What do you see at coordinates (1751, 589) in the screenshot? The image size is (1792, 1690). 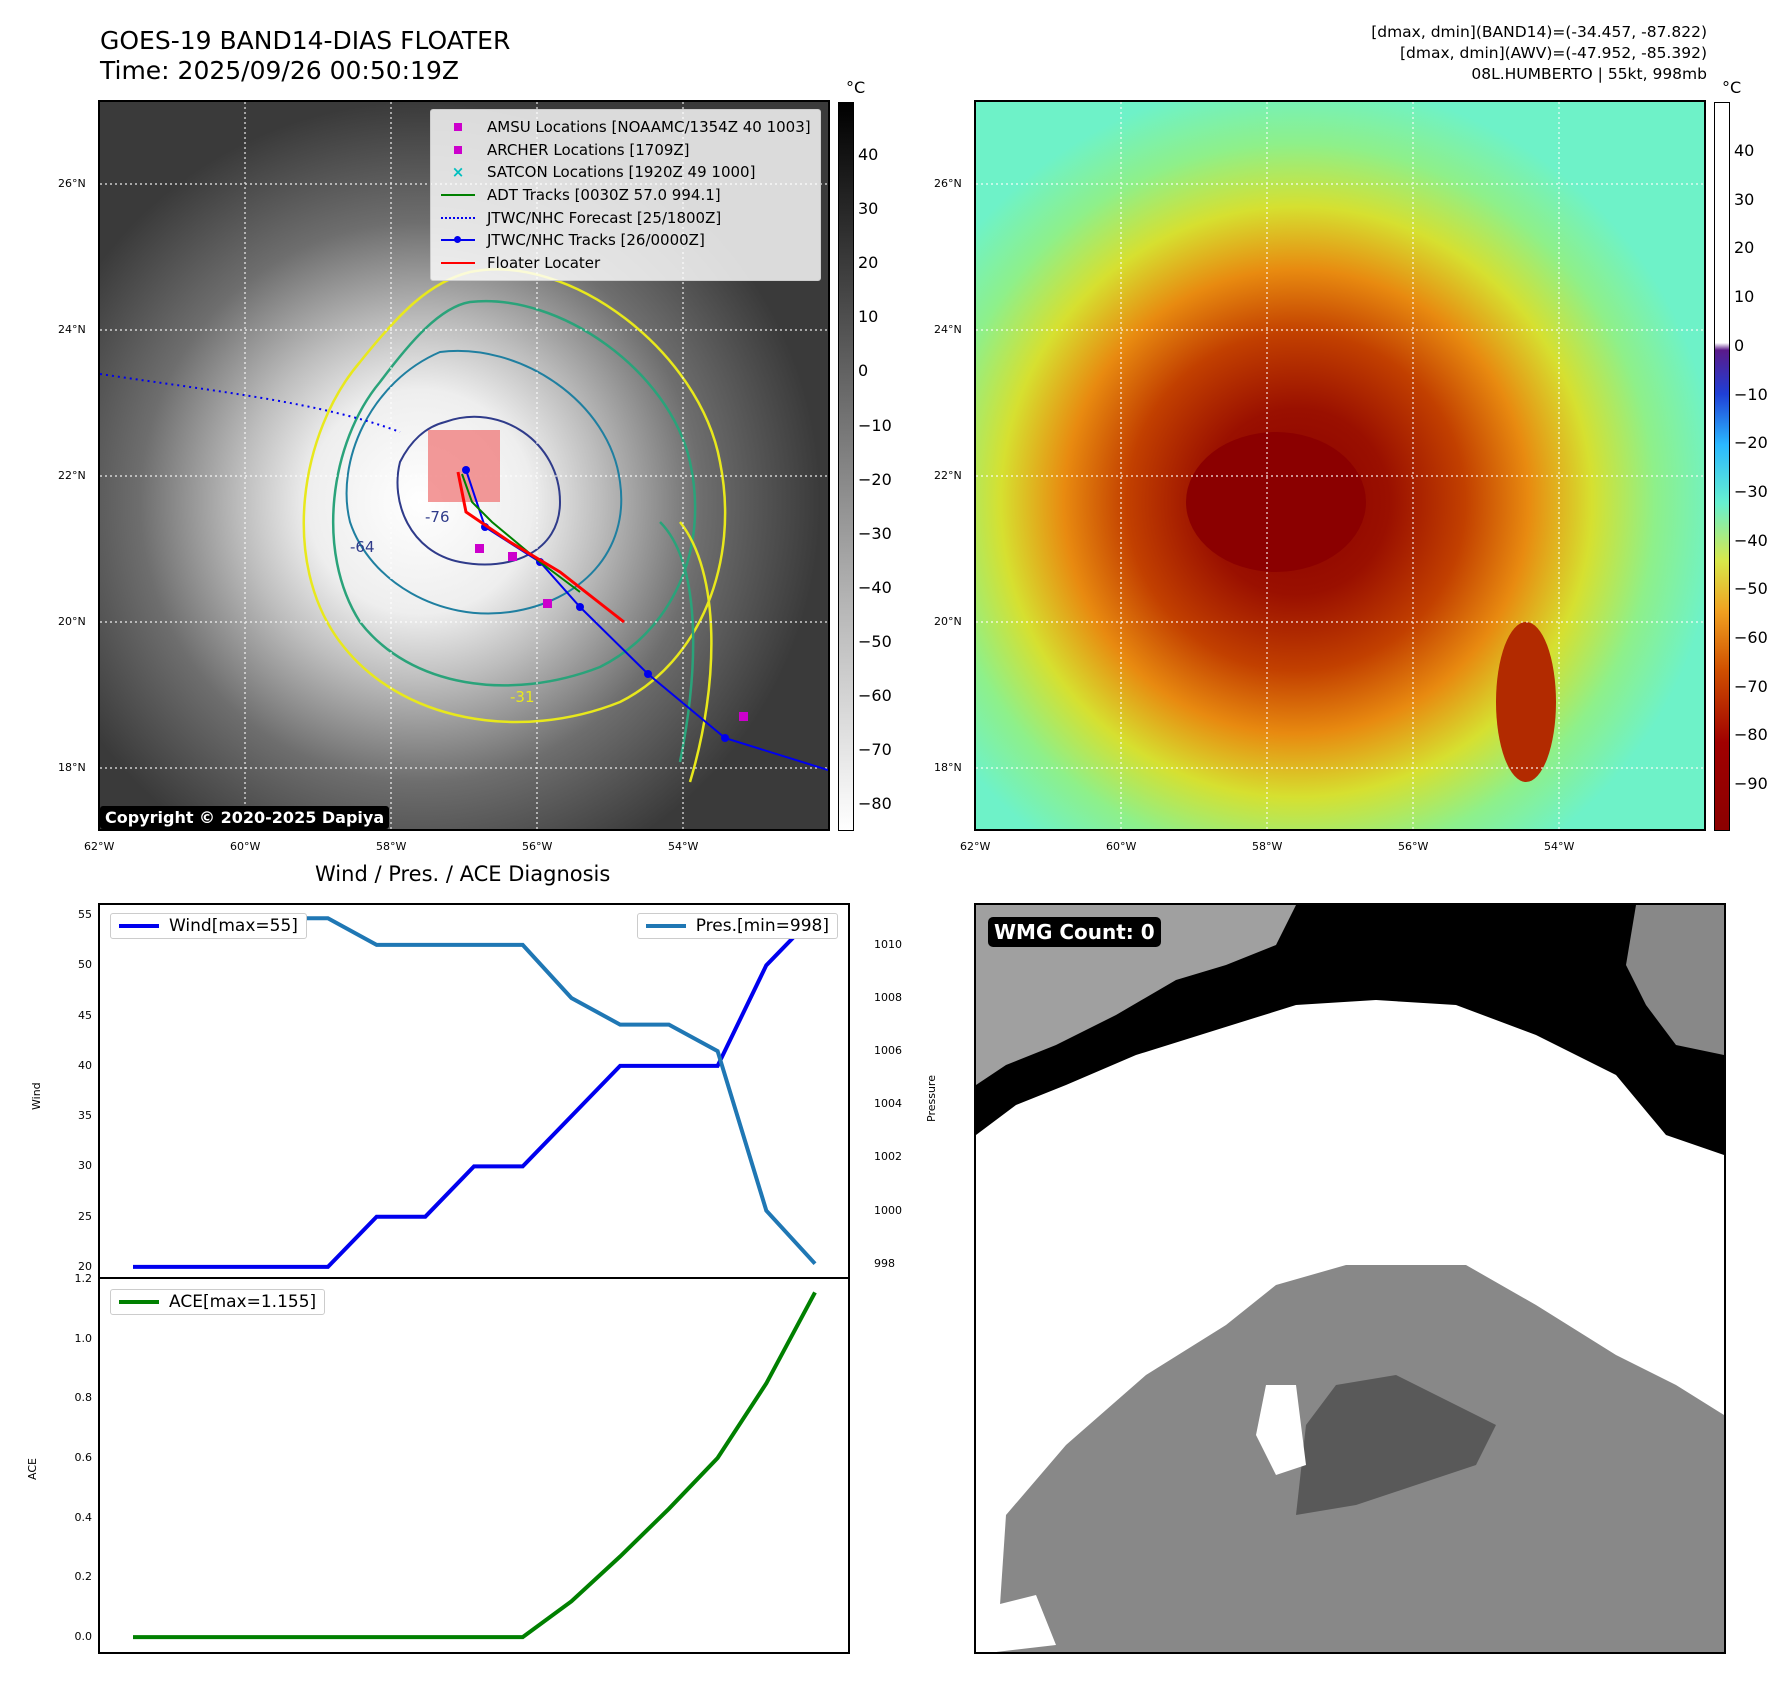 I see `colorbar-right-tick: −50` at bounding box center [1751, 589].